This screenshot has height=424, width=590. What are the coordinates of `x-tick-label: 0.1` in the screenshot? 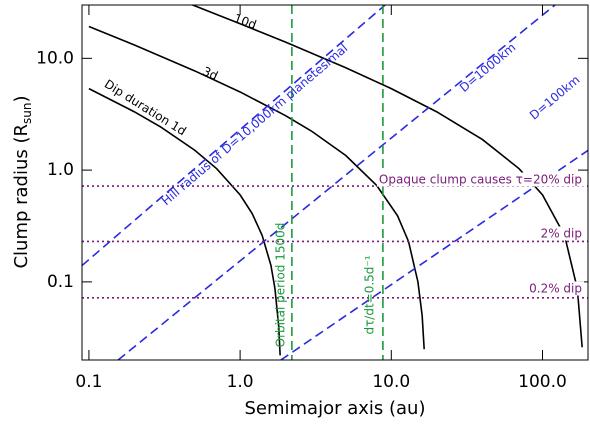 It's located at (88, 382).